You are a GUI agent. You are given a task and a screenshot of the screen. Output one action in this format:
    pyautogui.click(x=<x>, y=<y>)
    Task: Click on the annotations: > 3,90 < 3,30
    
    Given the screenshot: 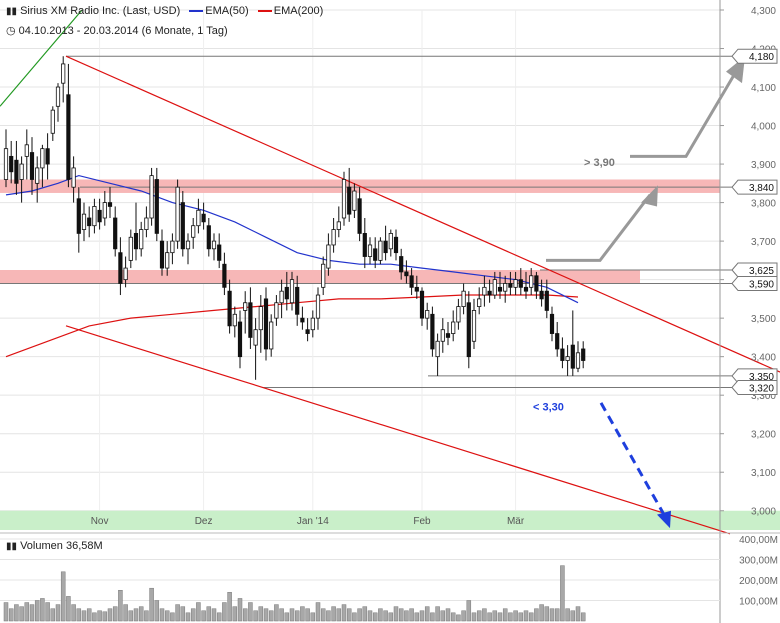 What is the action you would take?
    pyautogui.click(x=574, y=285)
    